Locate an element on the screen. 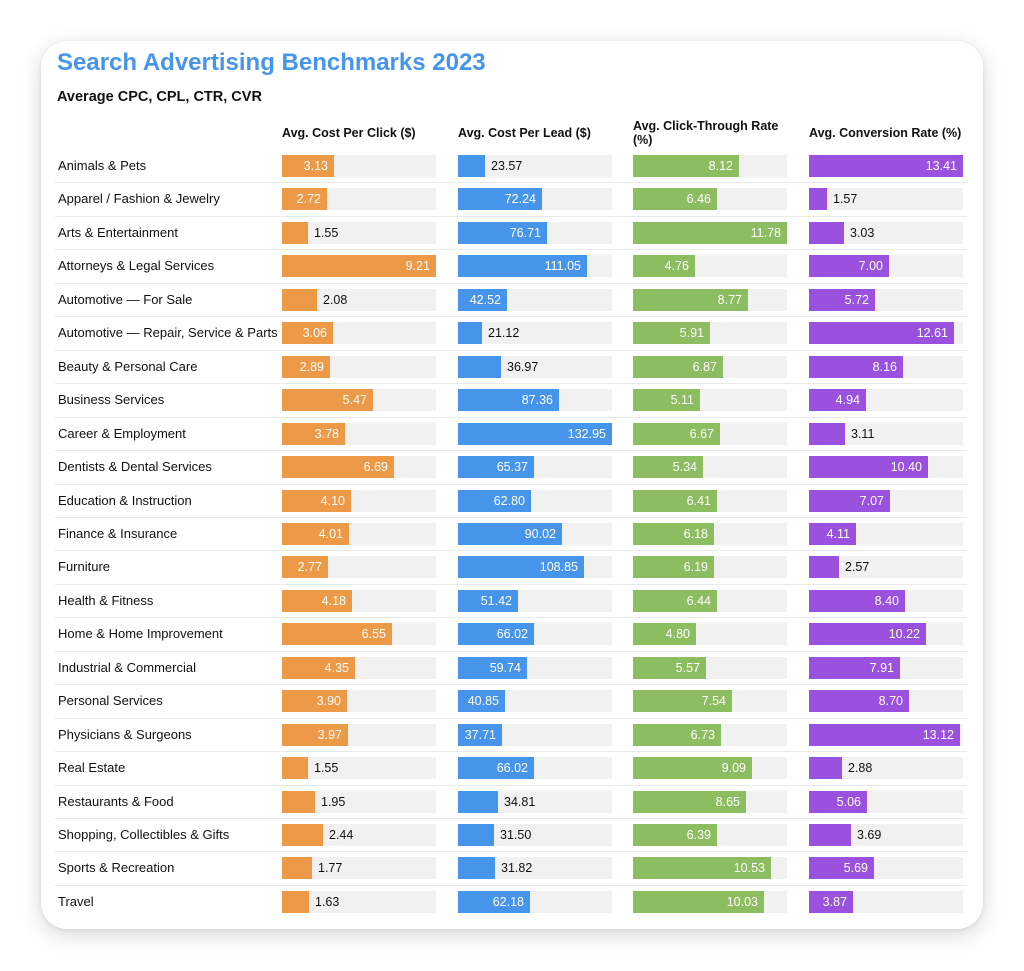 This screenshot has width=1024, height=971. cvr-value-label: 4.94 is located at coordinates (847, 400).